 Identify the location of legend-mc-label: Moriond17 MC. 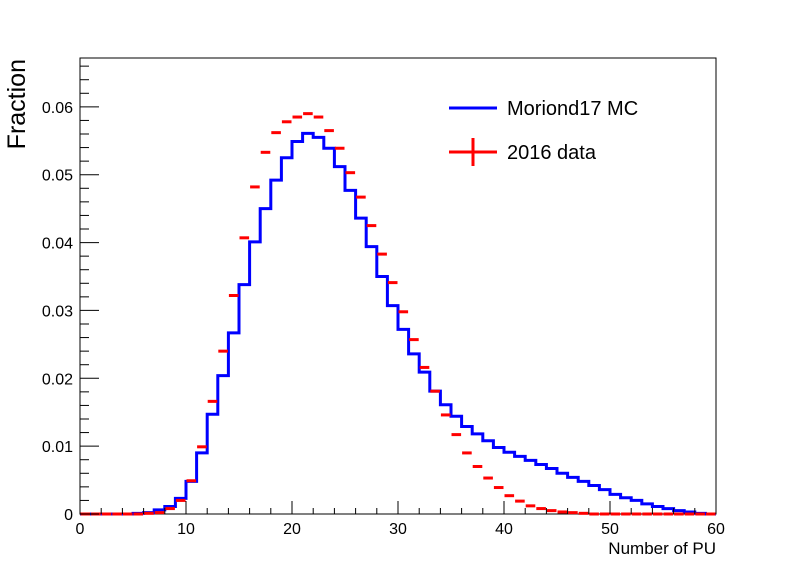
(572, 109).